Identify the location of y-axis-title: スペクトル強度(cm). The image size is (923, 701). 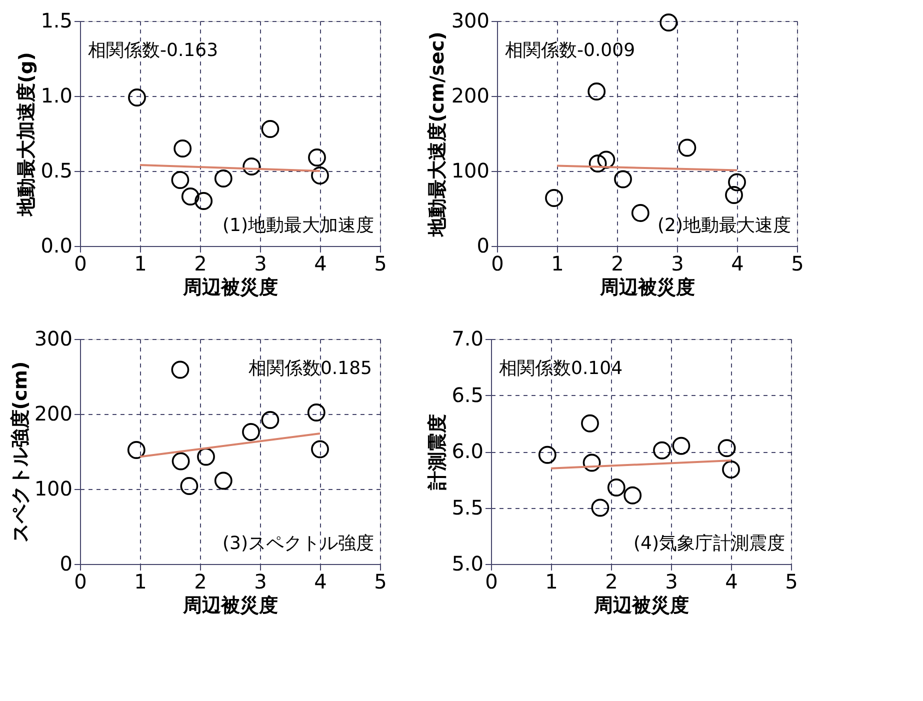
(20, 452).